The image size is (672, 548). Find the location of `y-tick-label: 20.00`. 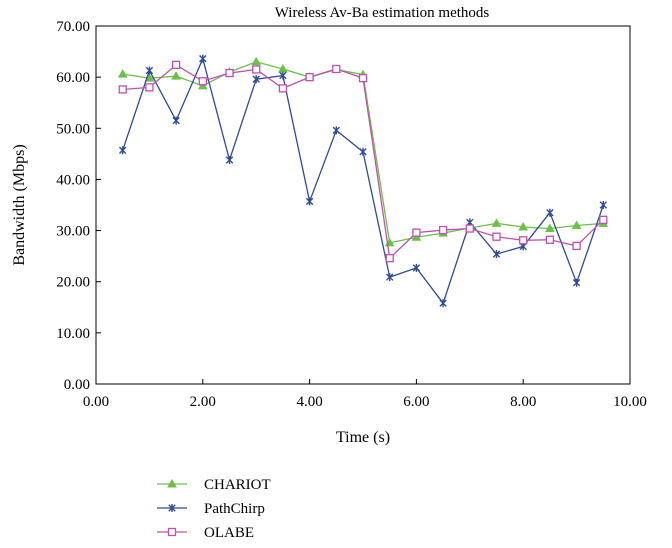

y-tick-label: 20.00 is located at coordinates (73, 283).